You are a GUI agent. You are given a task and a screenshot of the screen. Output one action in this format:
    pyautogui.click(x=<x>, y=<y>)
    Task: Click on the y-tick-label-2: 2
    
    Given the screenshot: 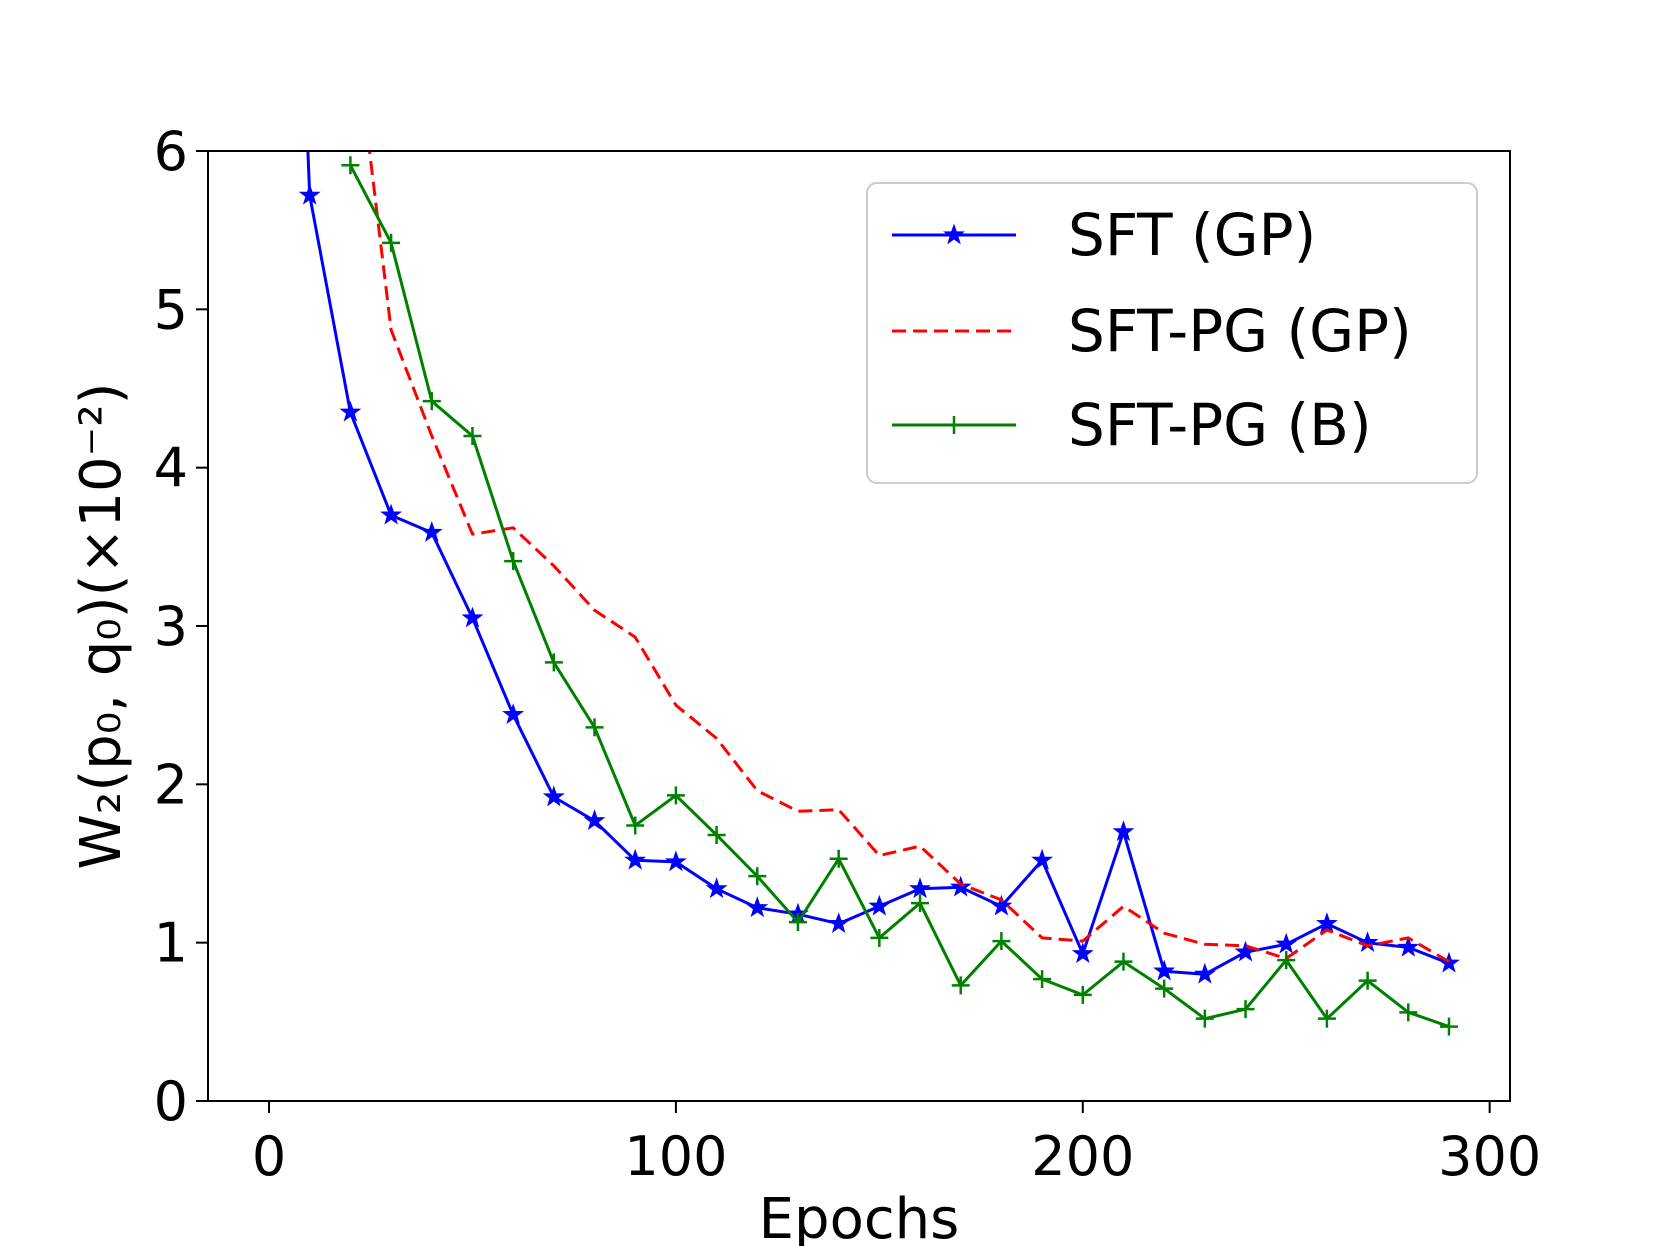 What is the action you would take?
    pyautogui.click(x=171, y=784)
    